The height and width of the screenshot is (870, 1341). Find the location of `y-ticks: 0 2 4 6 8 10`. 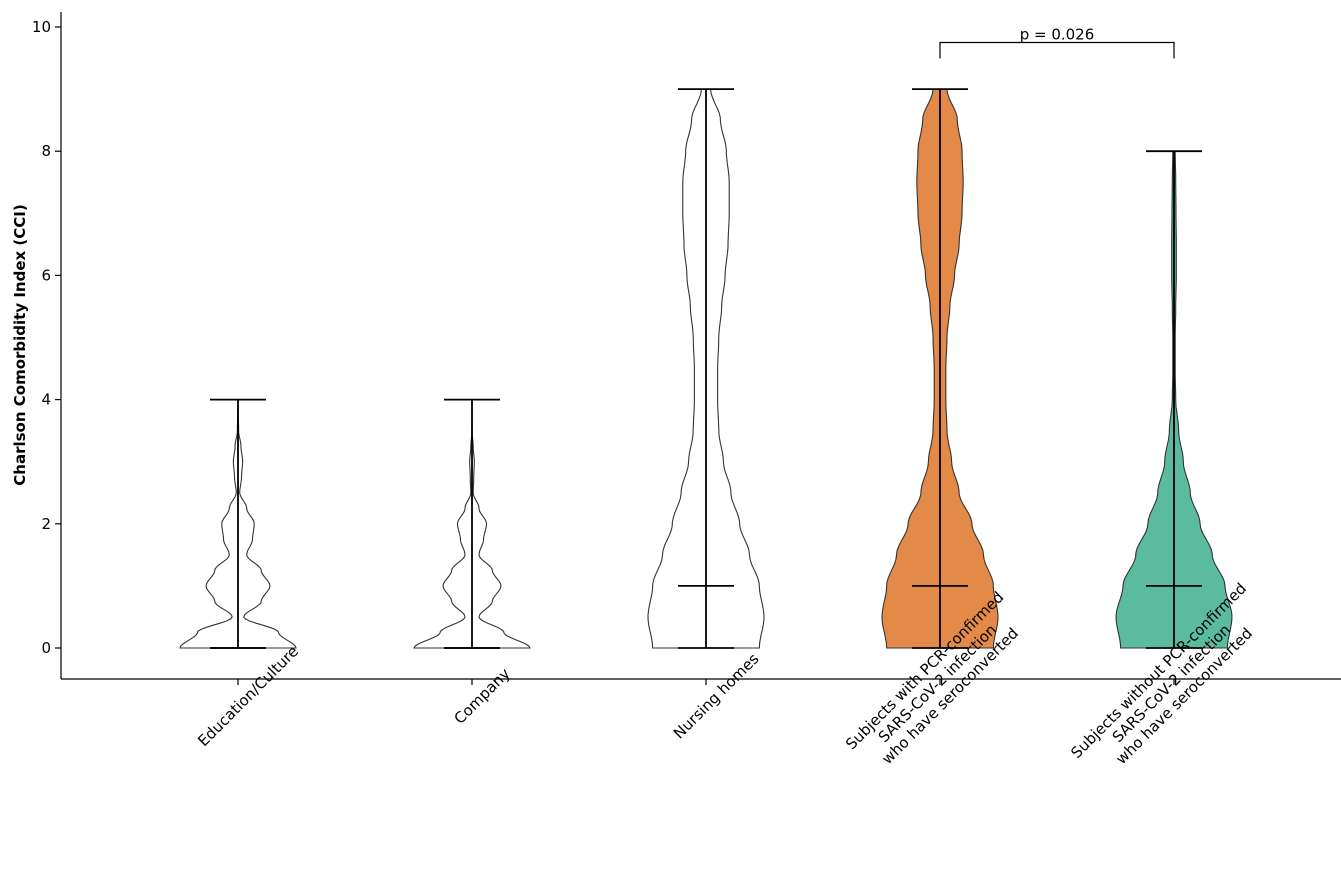

y-ticks: 0 2 4 6 8 10 is located at coordinates (46, 337).